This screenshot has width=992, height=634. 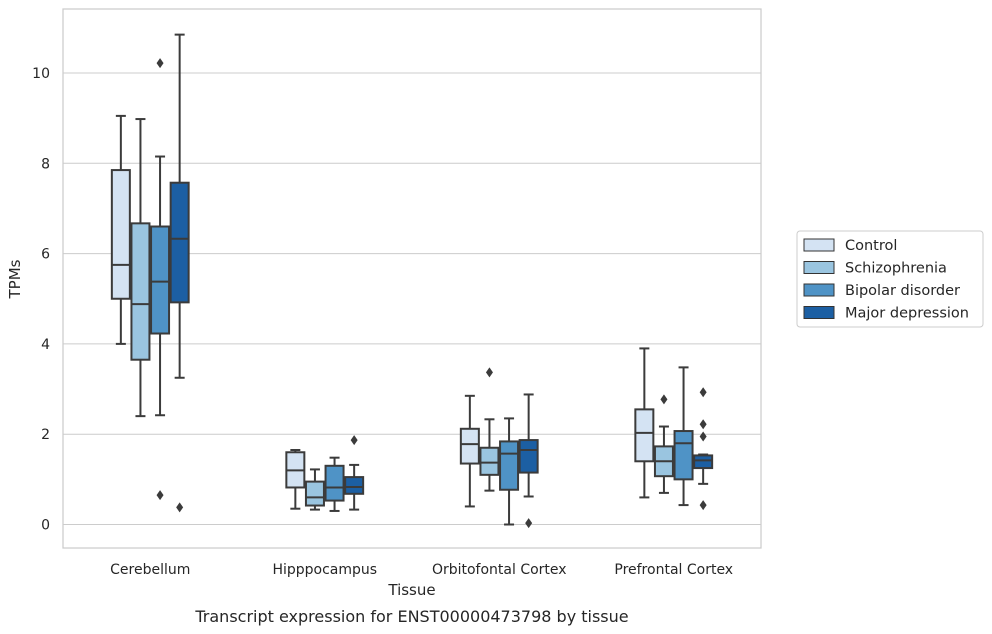 I want to click on x-axis-label: Tissue, so click(x=411, y=590).